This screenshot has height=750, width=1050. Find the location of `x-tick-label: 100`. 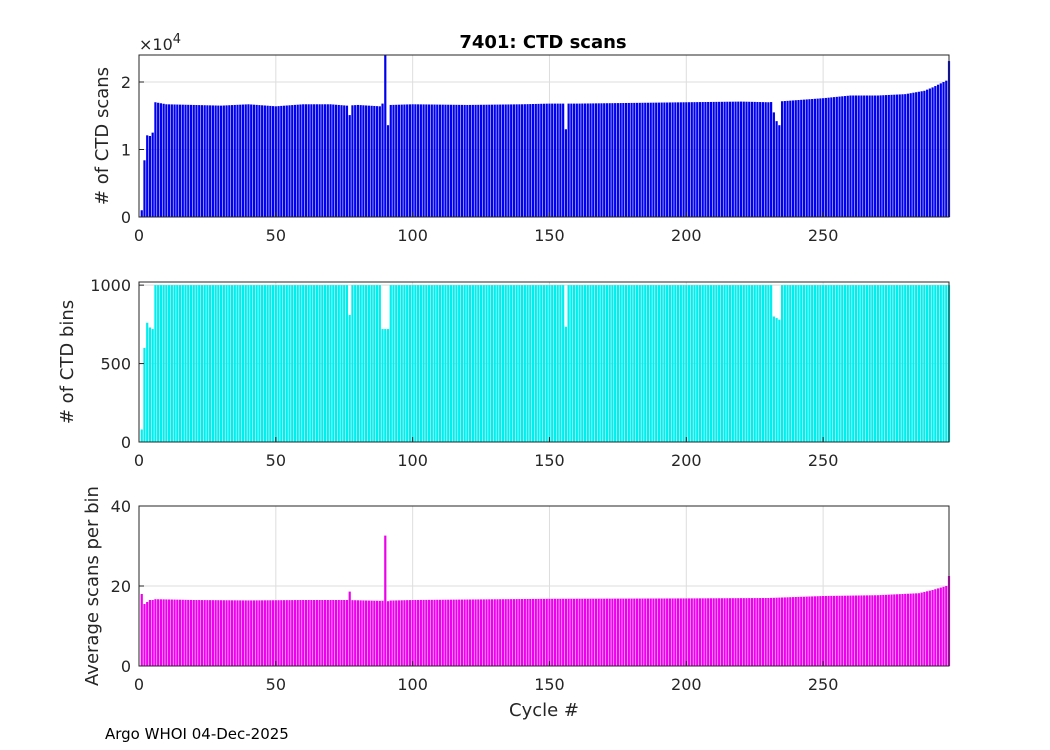

x-tick-label: 100 is located at coordinates (412, 235).